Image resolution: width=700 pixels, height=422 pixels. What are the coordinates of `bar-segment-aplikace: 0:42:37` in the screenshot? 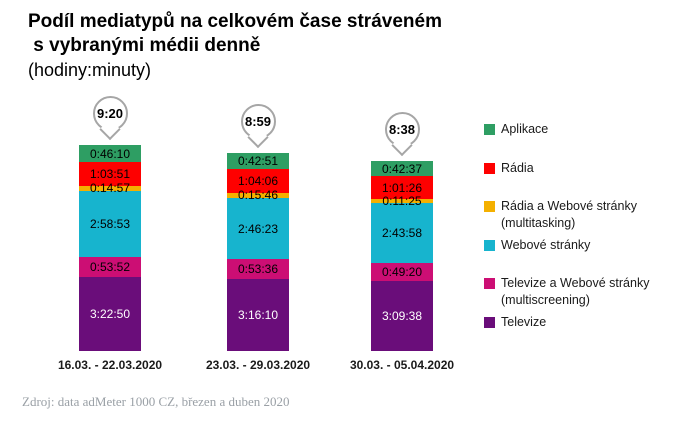 It's located at (402, 168).